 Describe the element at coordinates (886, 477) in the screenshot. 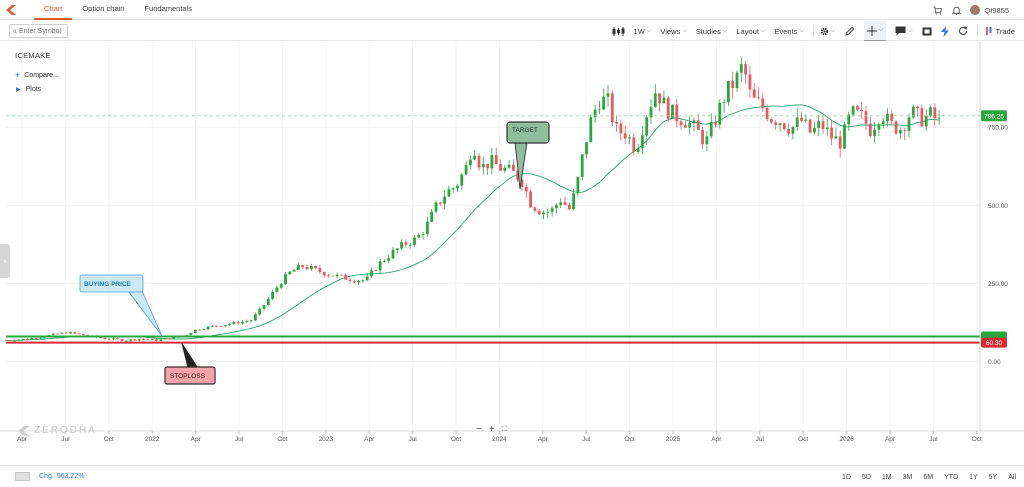

I see `range-1m: 1M` at that location.